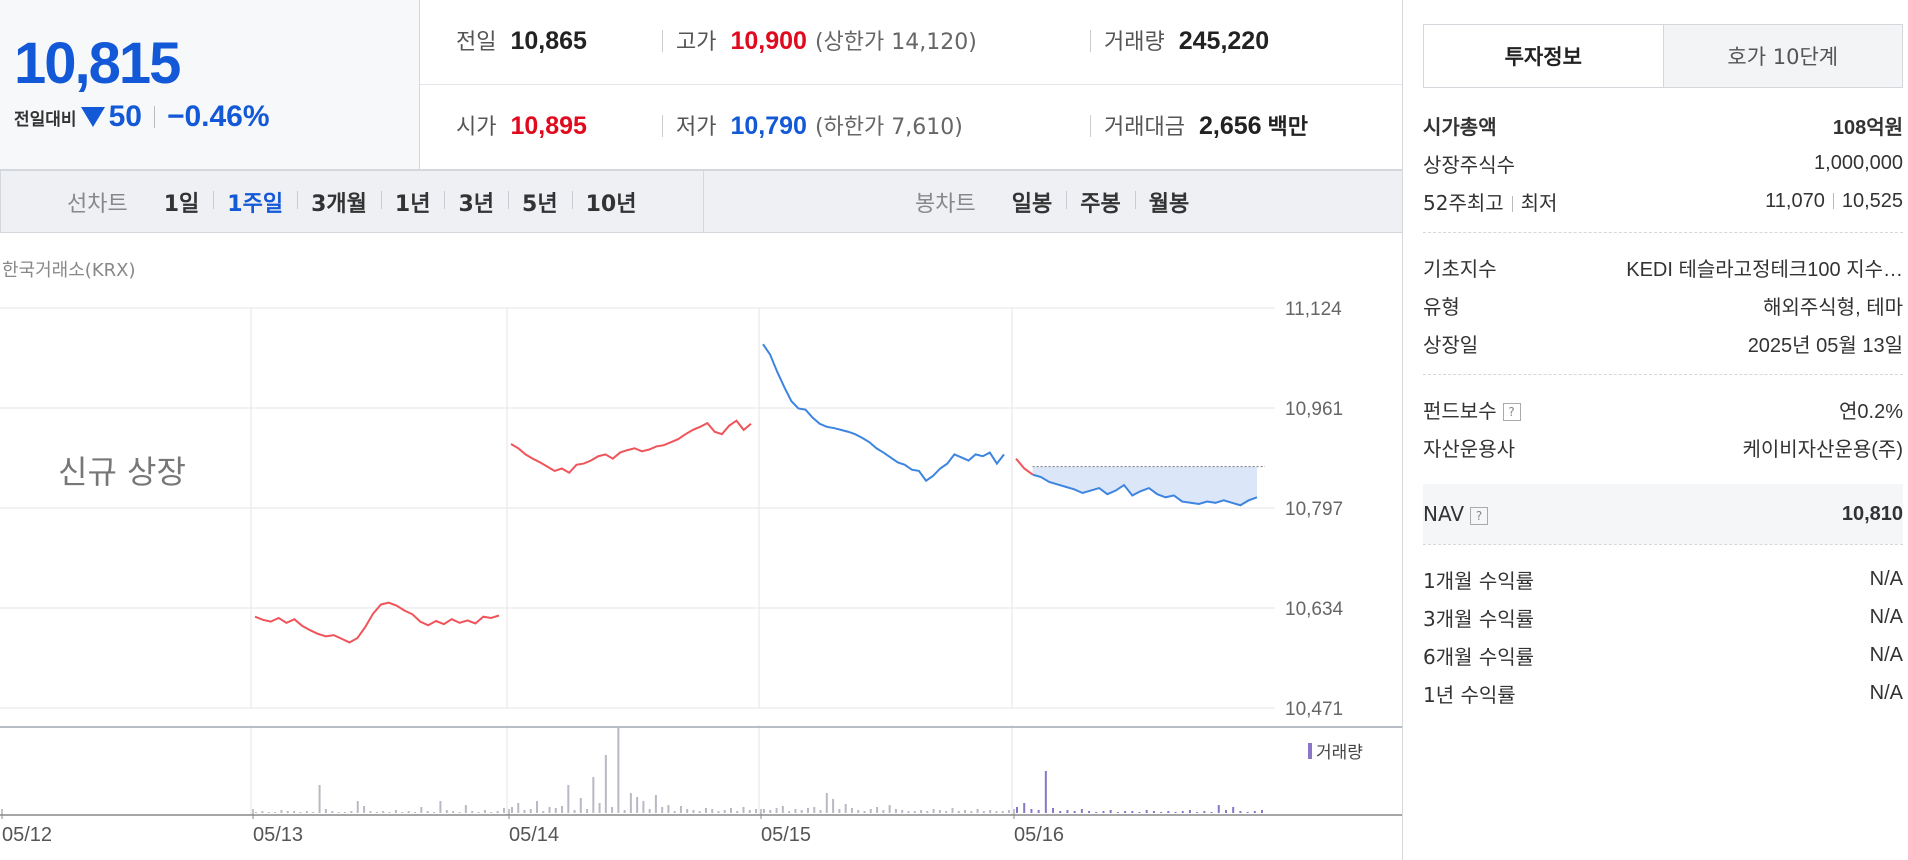  What do you see at coordinates (768, 126) in the screenshot?
I see `stat-value: 10,790` at bounding box center [768, 126].